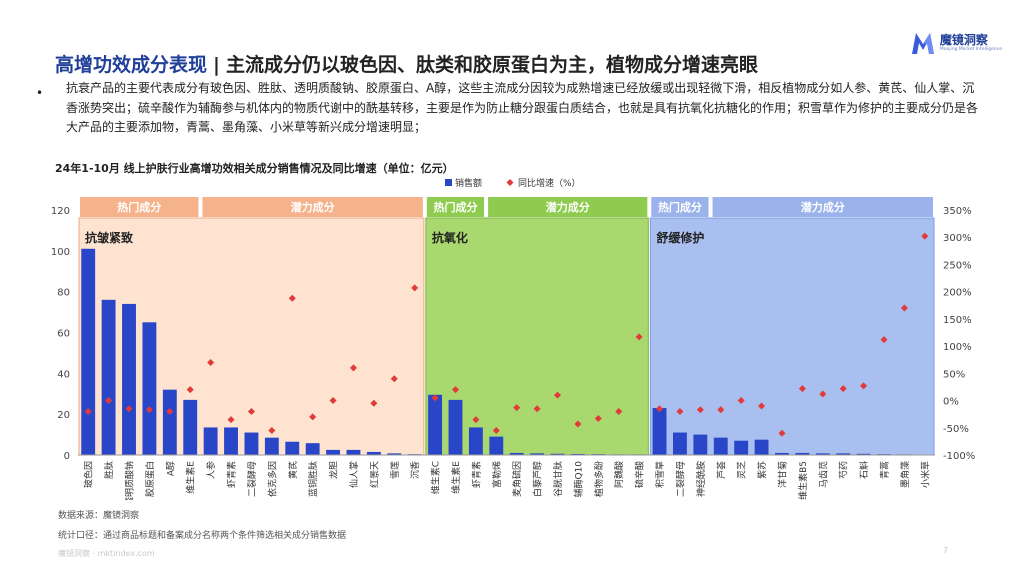 The width and height of the screenshot is (1024, 576). What do you see at coordinates (957, 347) in the screenshot?
I see `y-right-tick-4: 100%` at bounding box center [957, 347].